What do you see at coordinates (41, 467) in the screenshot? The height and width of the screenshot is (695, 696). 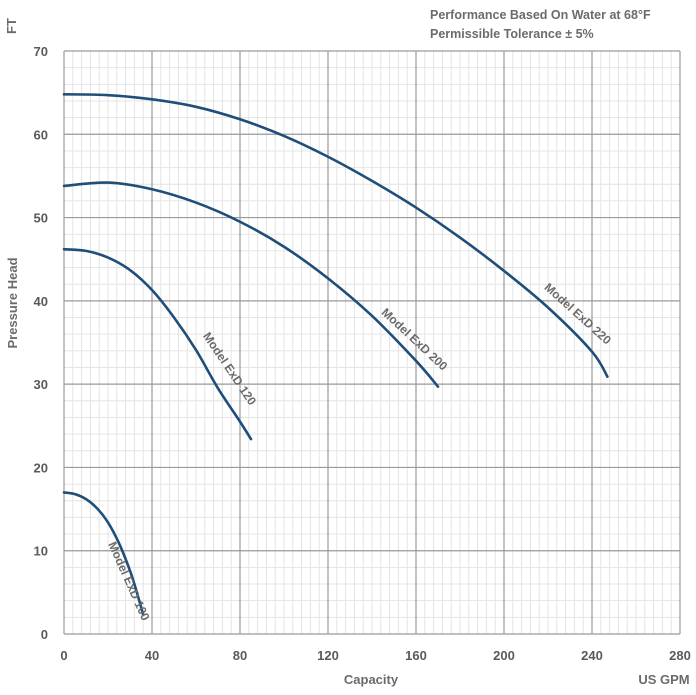 I see `y-tick-label: 20` at bounding box center [41, 467].